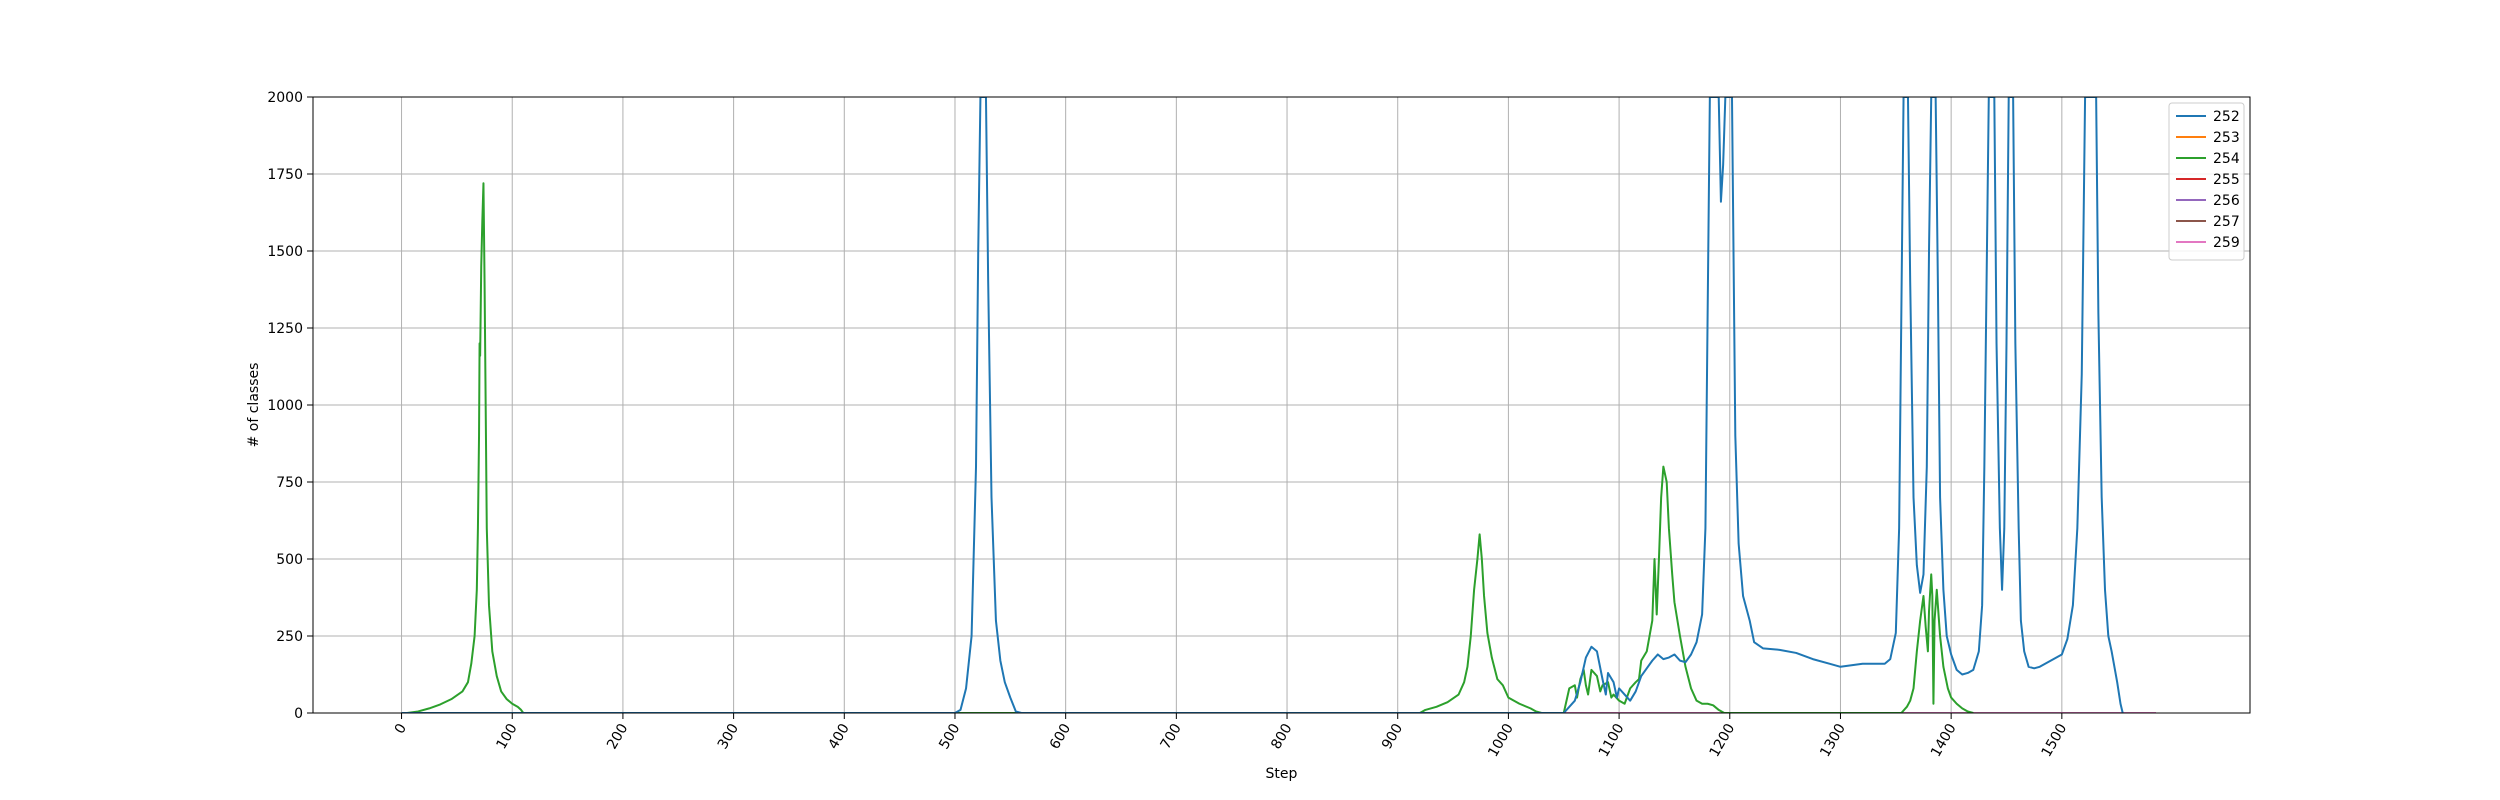 The width and height of the screenshot is (2500, 800). I want to click on legend-label-256: 256, so click(2226, 201).